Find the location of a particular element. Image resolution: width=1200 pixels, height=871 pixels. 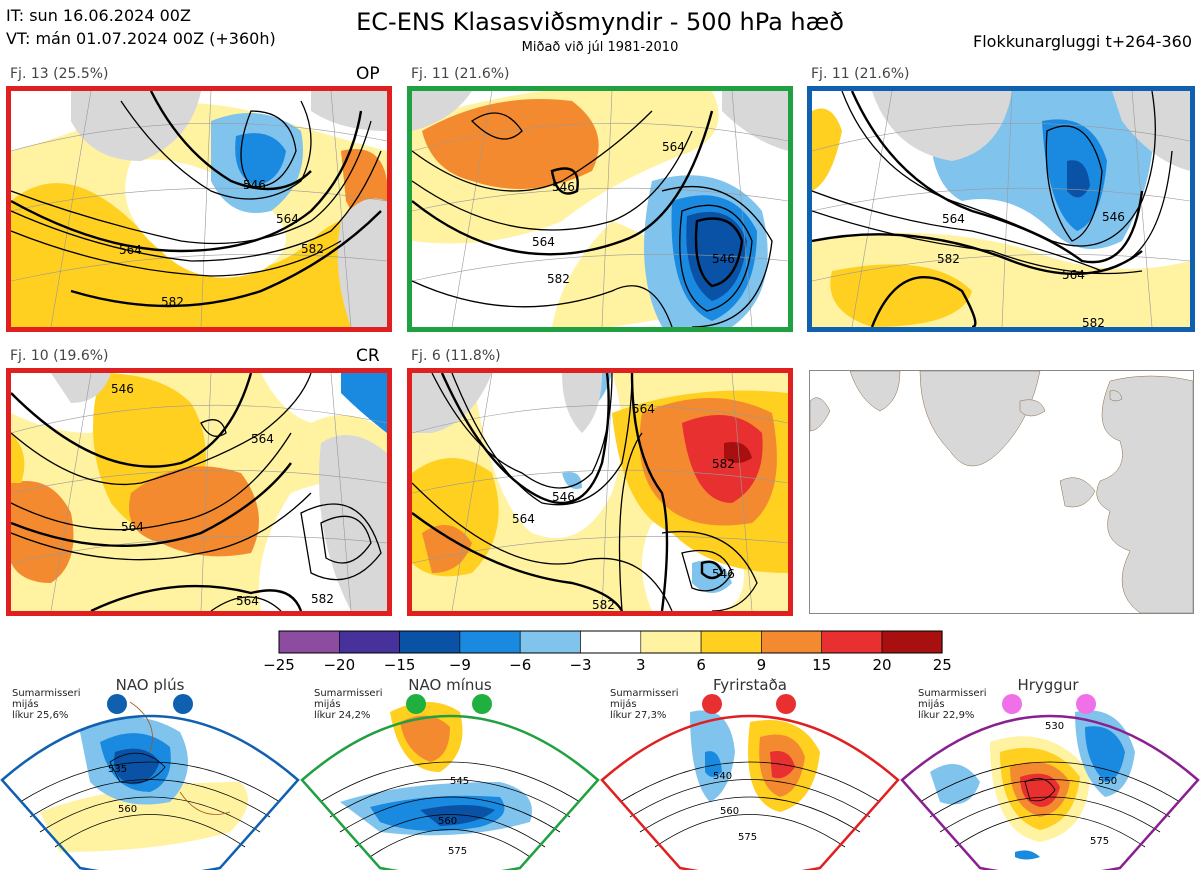

regime-contour: 535 is located at coordinates (117, 769).